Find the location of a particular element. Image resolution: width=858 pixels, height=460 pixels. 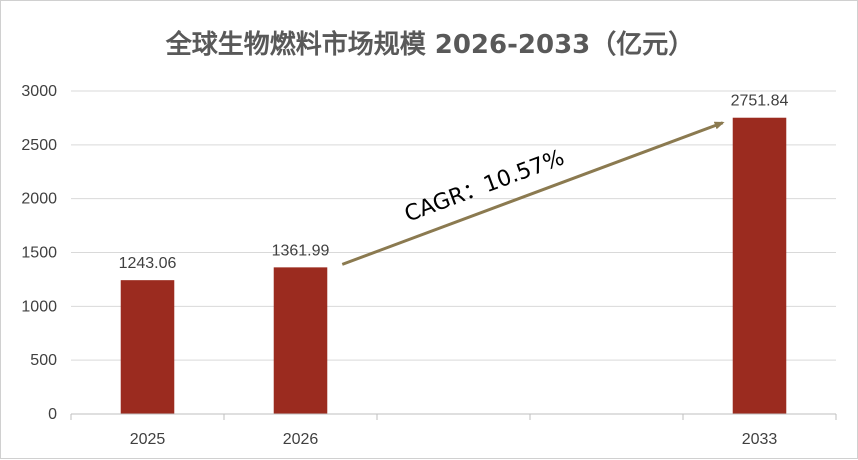

cagr-annotation: CAGR：10.57% is located at coordinates (484, 186).